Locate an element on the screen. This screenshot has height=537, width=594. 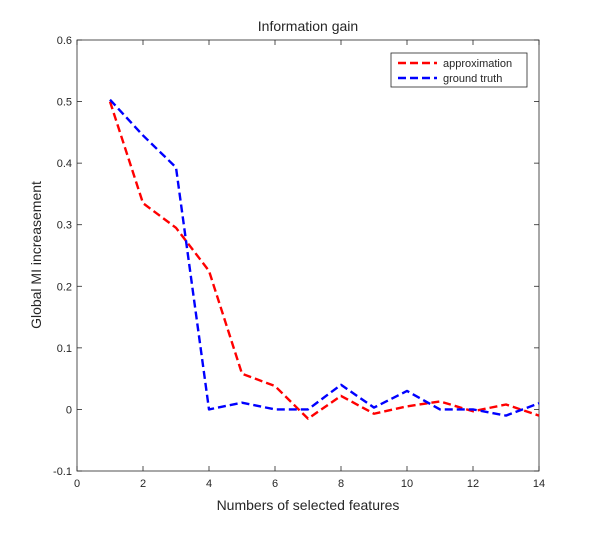
y-tick-label: 0.5 is located at coordinates (64, 103).